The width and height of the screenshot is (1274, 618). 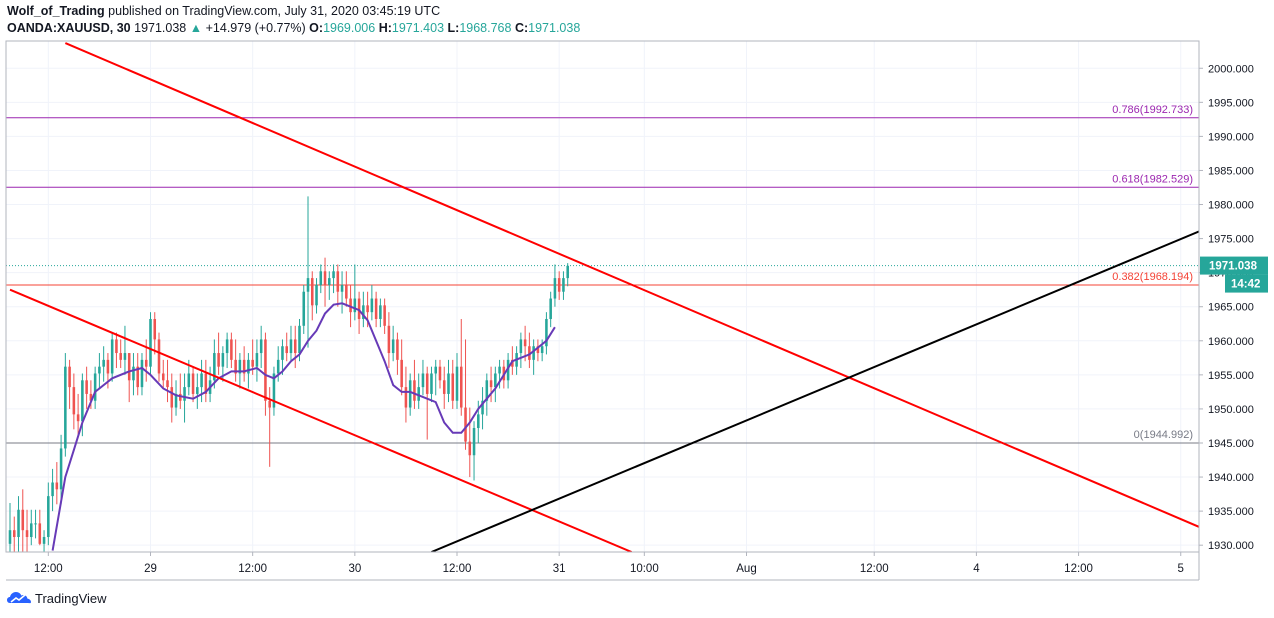 I want to click on time-tick-label: 30, so click(x=354, y=569).